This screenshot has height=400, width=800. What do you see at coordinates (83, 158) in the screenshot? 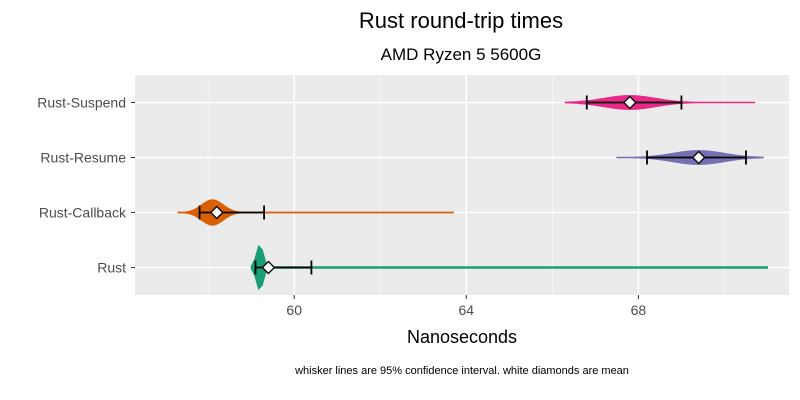
I see `y-tick-label: Rust-Resume` at bounding box center [83, 158].